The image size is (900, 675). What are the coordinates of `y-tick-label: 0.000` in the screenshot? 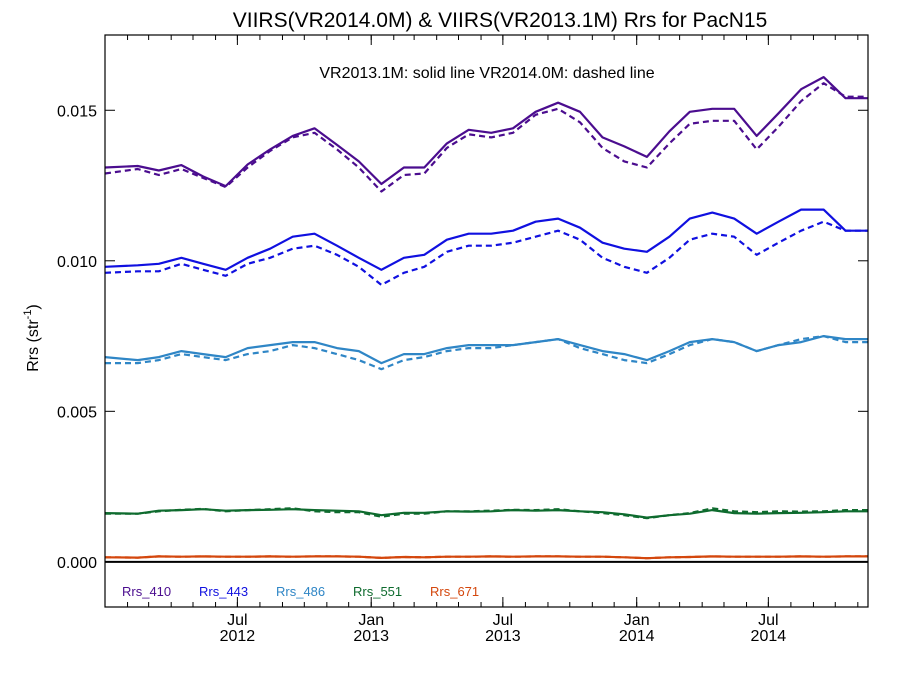 It's located at (77, 563).